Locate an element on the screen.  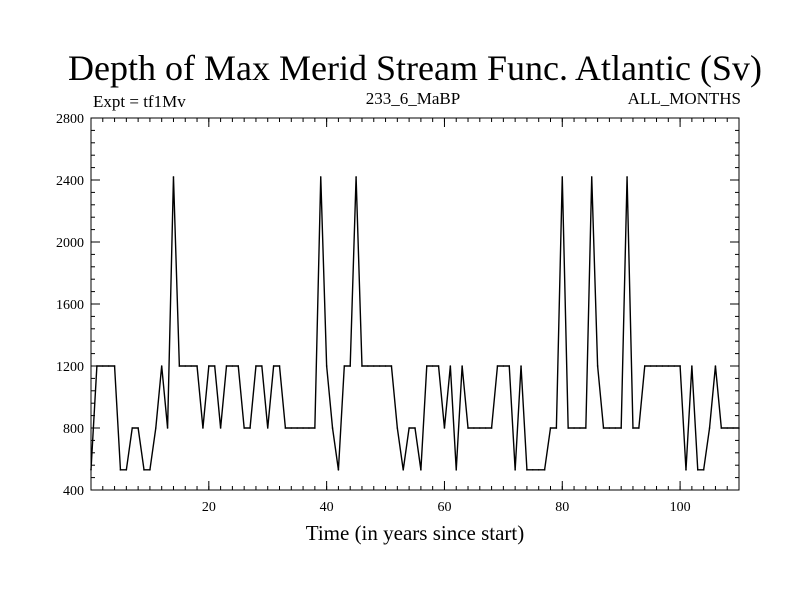
y-tick-label: 1200 is located at coordinates (70, 367).